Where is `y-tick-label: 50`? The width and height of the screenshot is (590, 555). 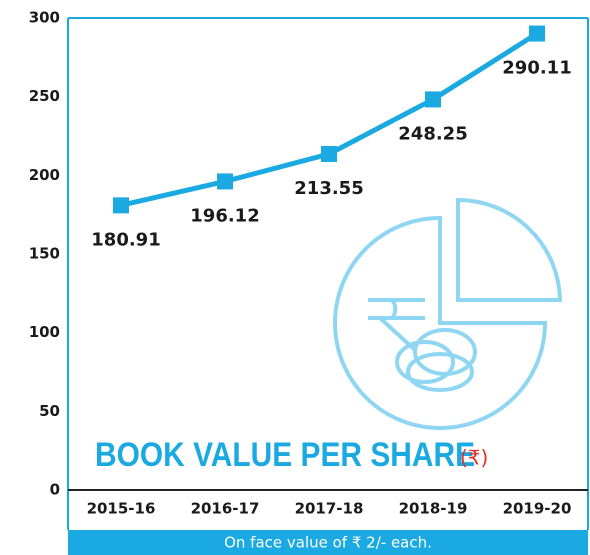 y-tick-label: 50 is located at coordinates (49, 411).